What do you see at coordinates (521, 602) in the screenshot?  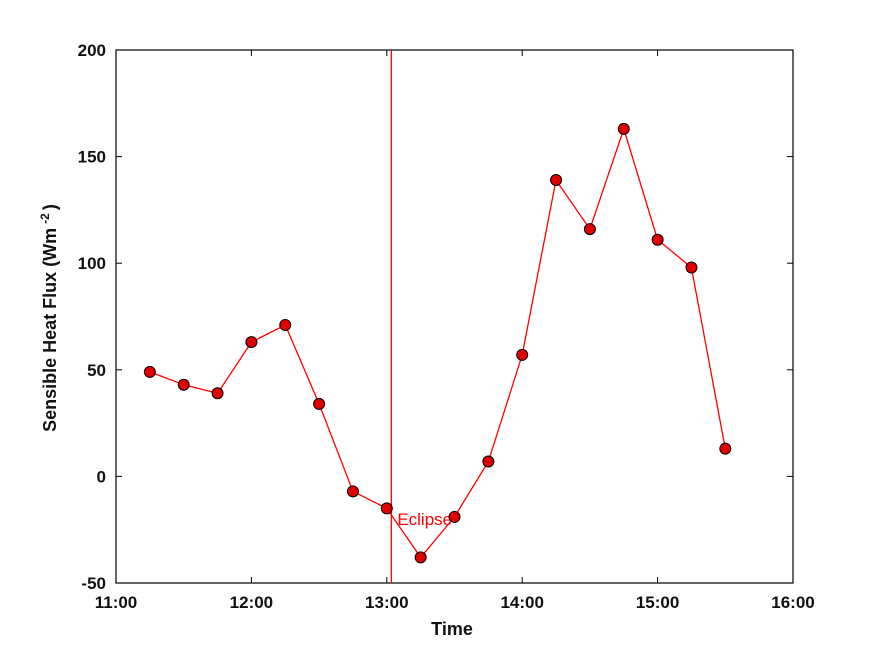 I see `x-tick-label: 14:00` at bounding box center [521, 602].